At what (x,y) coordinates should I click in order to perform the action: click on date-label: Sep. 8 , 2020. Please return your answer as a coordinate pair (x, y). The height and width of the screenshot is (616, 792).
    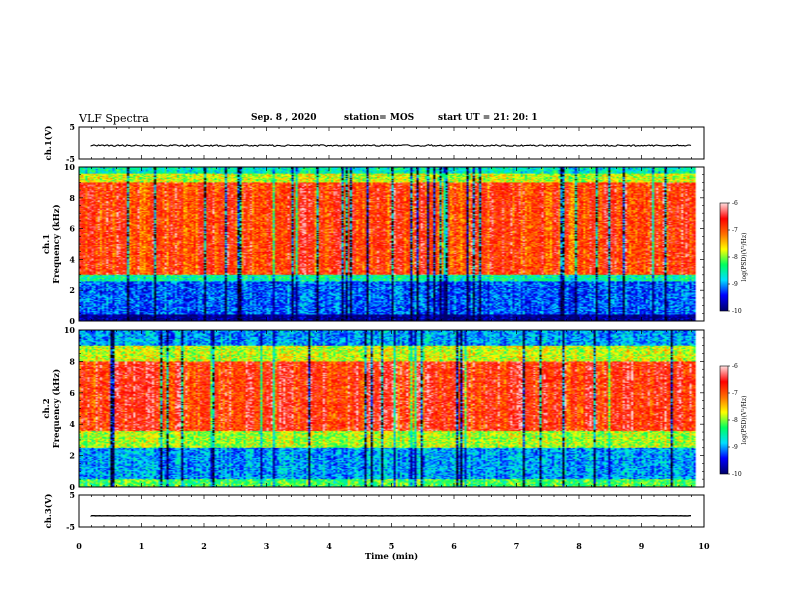
    Looking at the image, I should click on (284, 118).